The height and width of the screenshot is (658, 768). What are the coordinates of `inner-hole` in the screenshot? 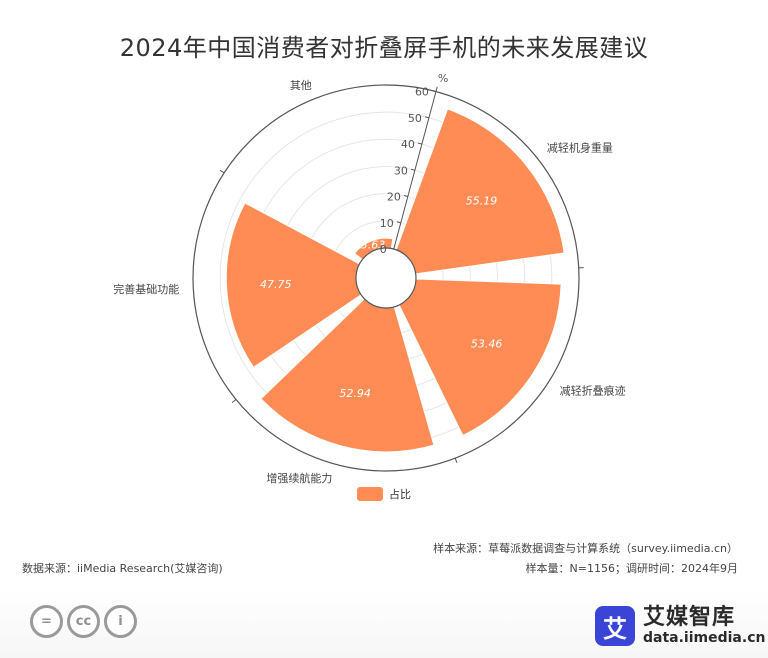 It's located at (386, 278).